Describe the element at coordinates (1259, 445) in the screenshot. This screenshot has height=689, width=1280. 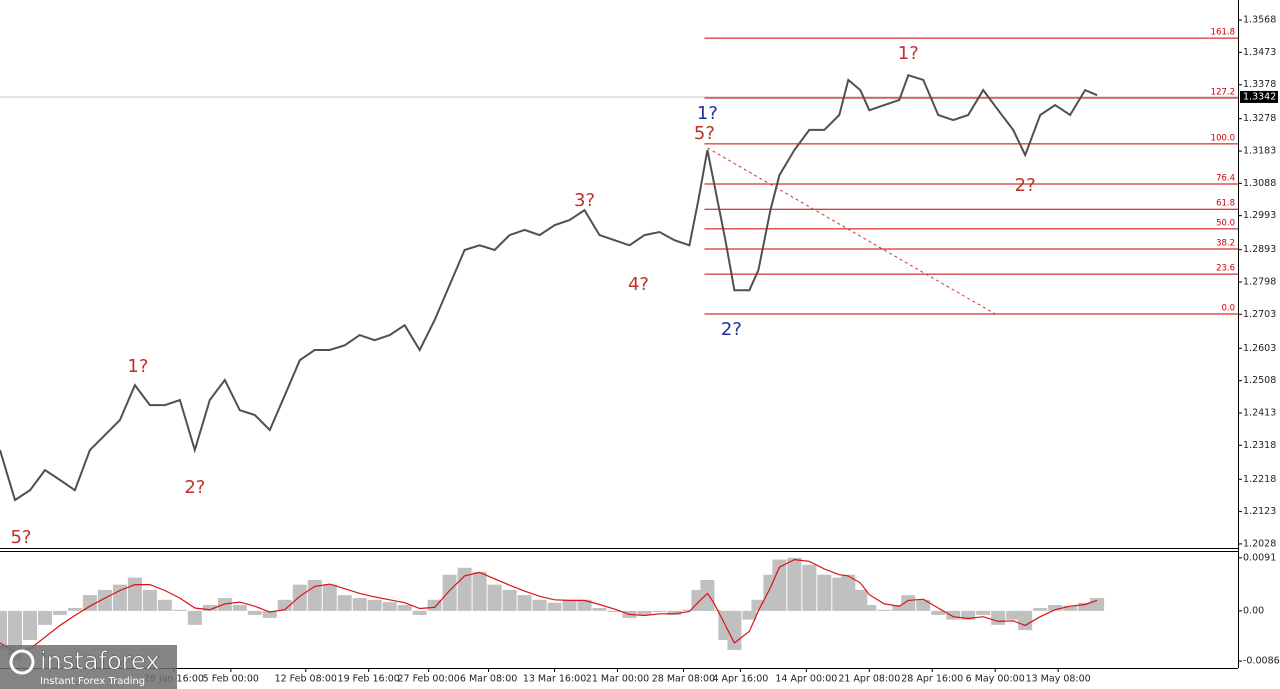
I see `y-tick-label: 1.2318` at that location.